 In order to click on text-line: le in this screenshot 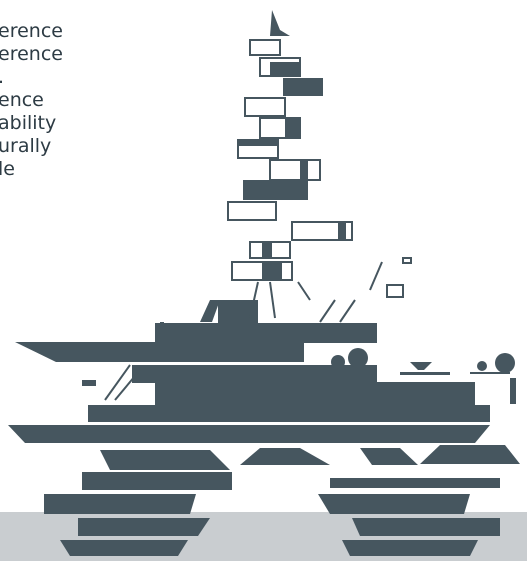, I will do `click(7, 169)`.